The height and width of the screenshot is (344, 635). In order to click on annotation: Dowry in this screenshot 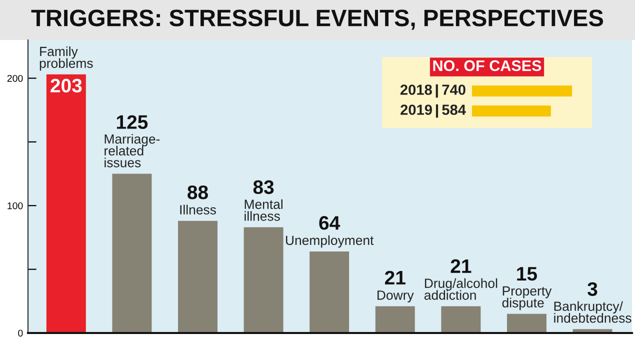, I will do `click(396, 296)`.